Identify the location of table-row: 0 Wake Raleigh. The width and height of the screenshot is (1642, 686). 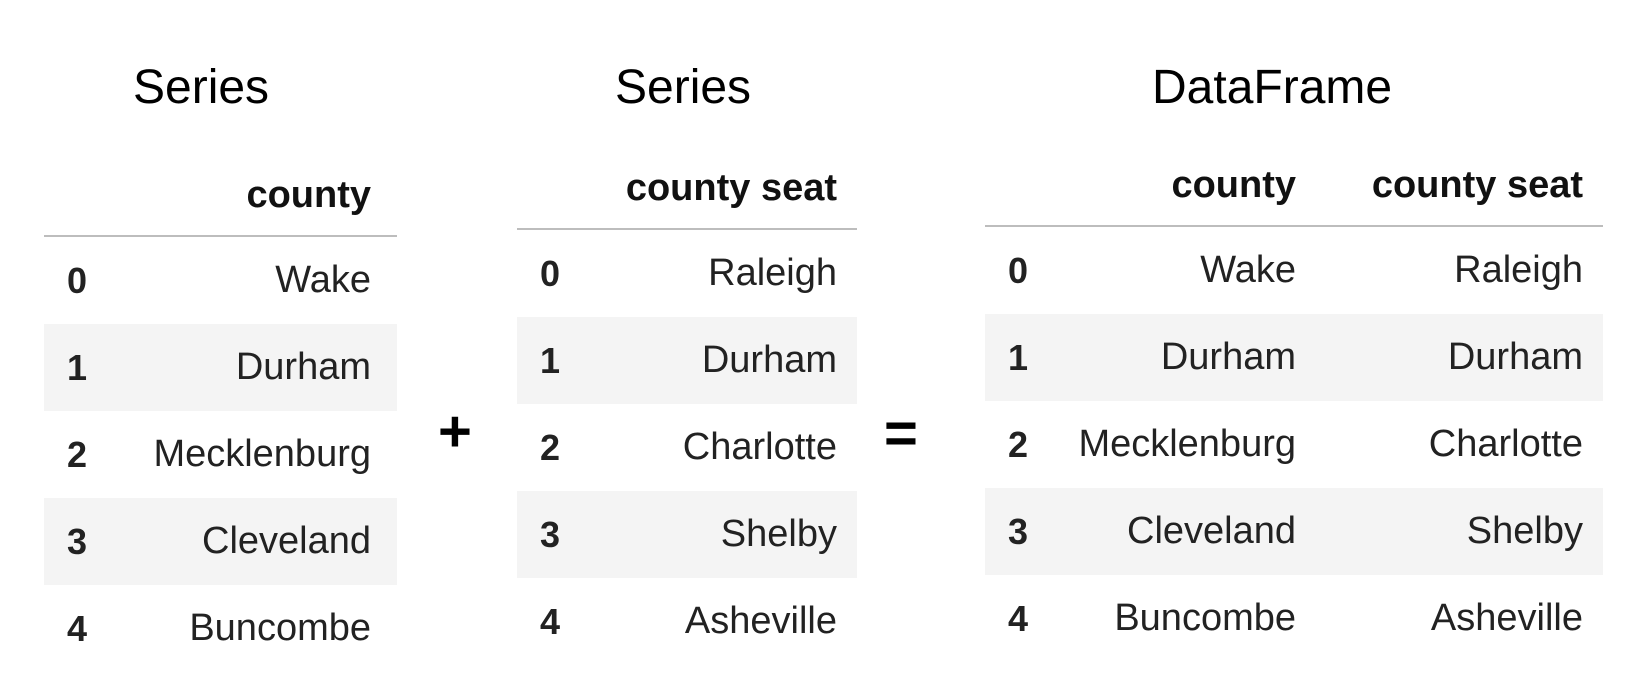
(1294, 270).